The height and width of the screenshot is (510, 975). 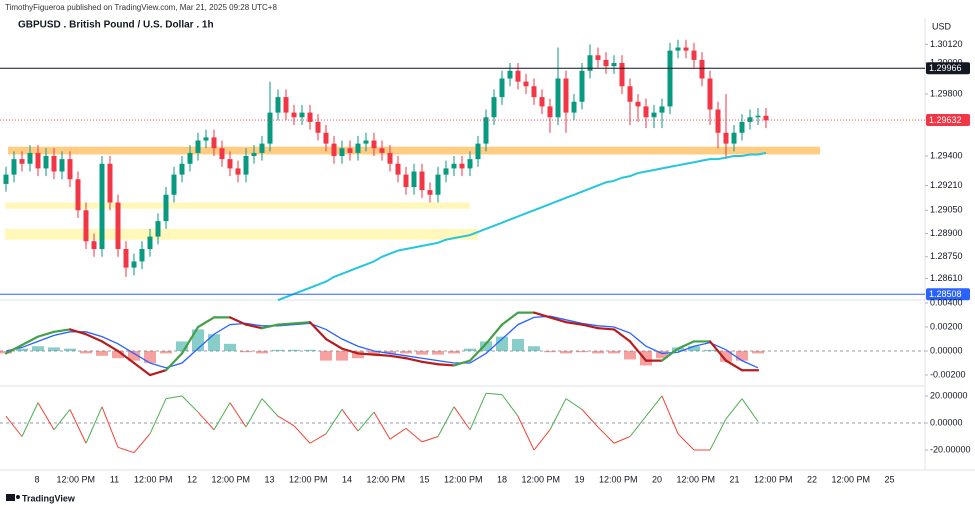 What do you see at coordinates (237, 205) in the screenshot?
I see `zone` at bounding box center [237, 205].